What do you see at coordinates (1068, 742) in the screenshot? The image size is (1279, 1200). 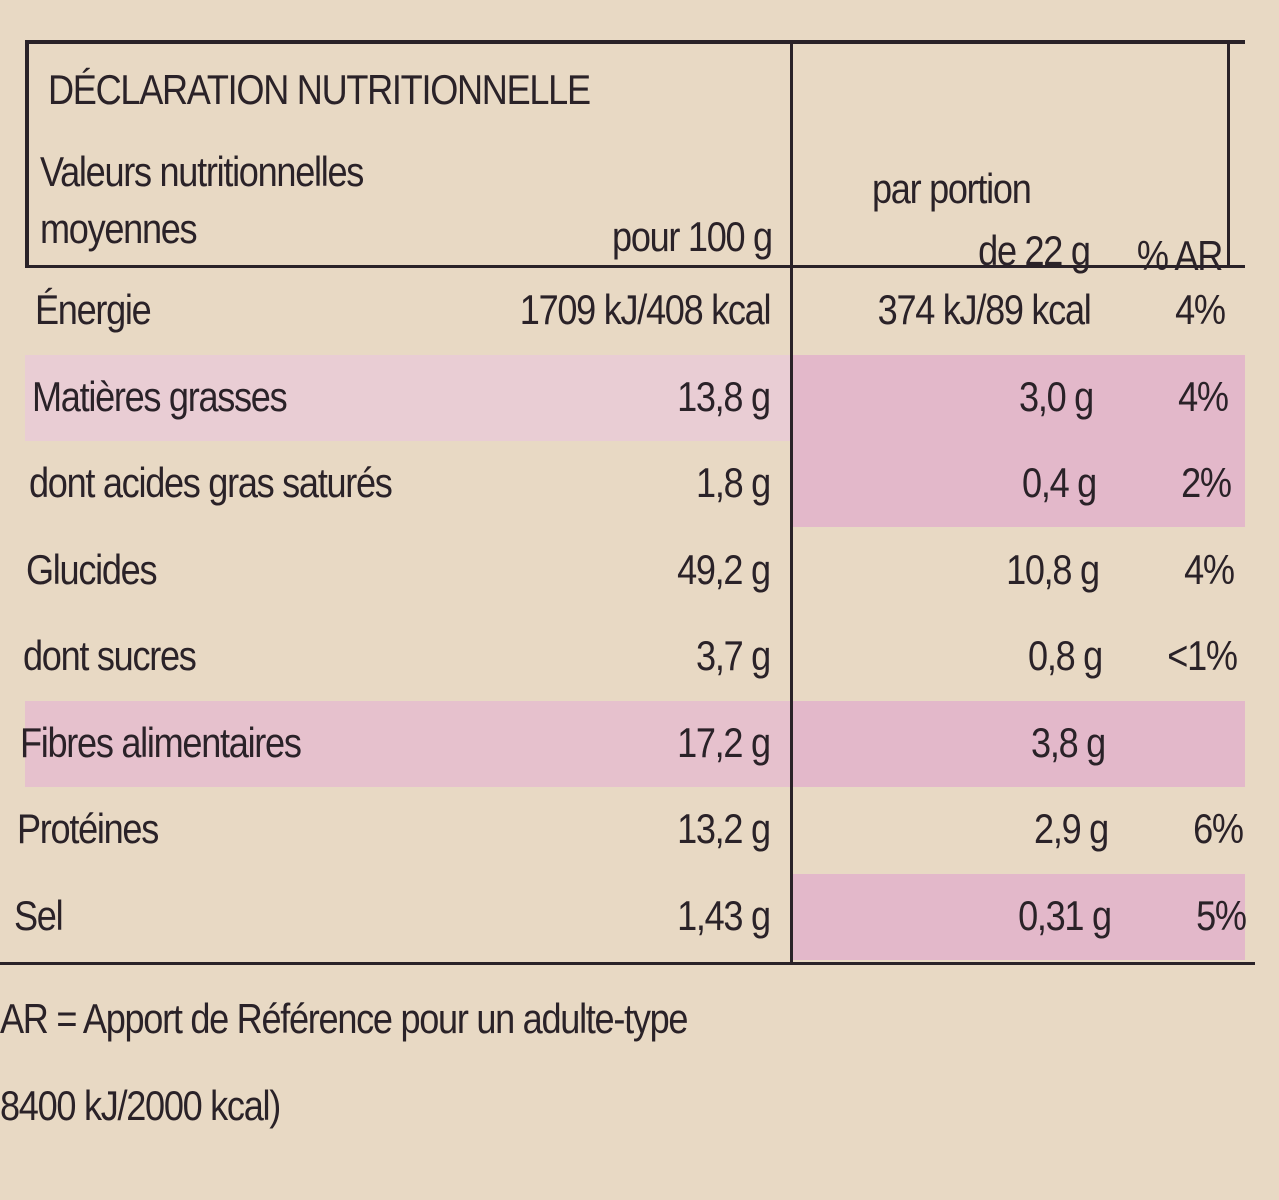 I see `per-portion-value: 3,8 g` at bounding box center [1068, 742].